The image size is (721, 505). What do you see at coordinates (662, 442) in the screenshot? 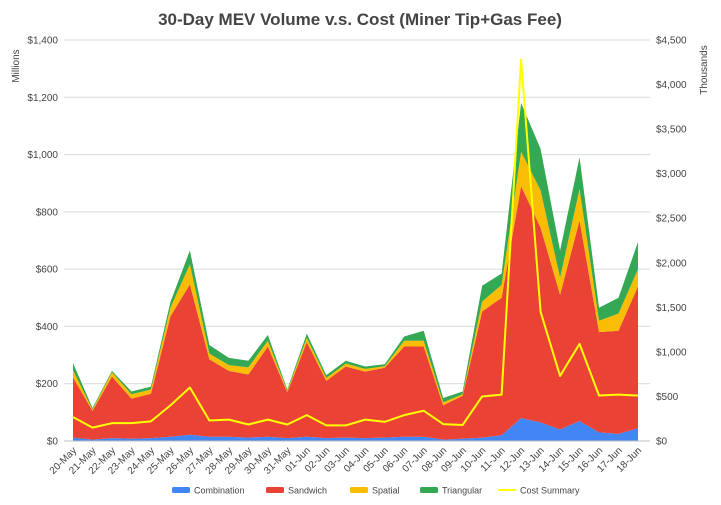
I see `y-right-tick-label: $0` at bounding box center [662, 442].